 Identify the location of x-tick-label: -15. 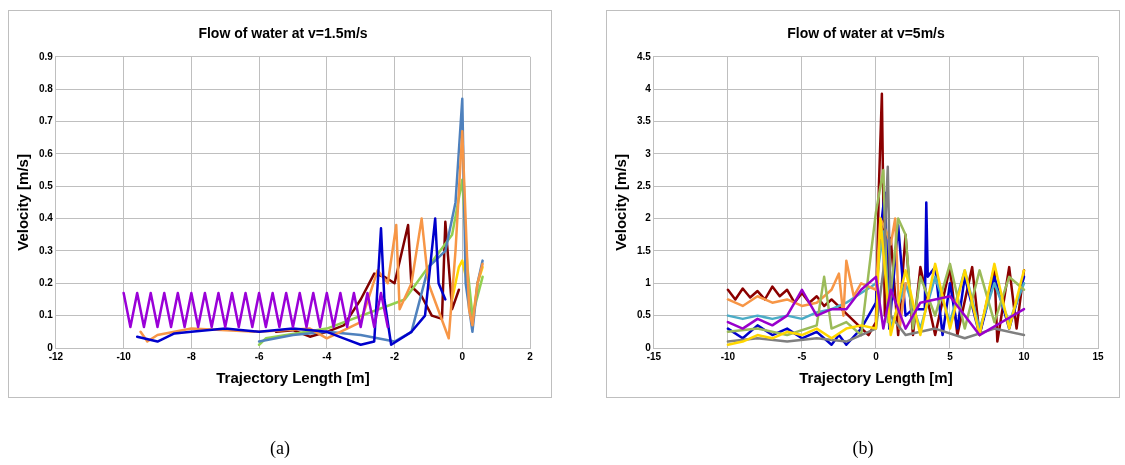
(654, 356).